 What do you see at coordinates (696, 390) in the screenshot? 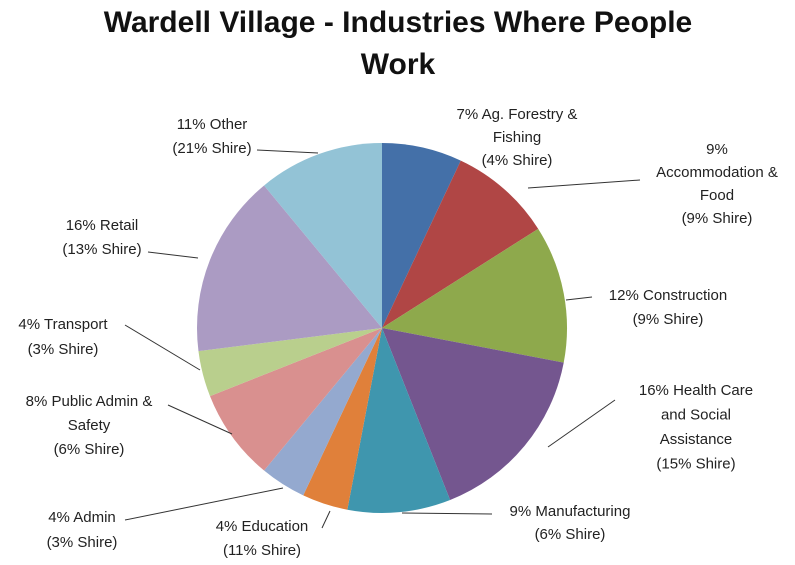
I see `slice-label: 16% Health Care` at bounding box center [696, 390].